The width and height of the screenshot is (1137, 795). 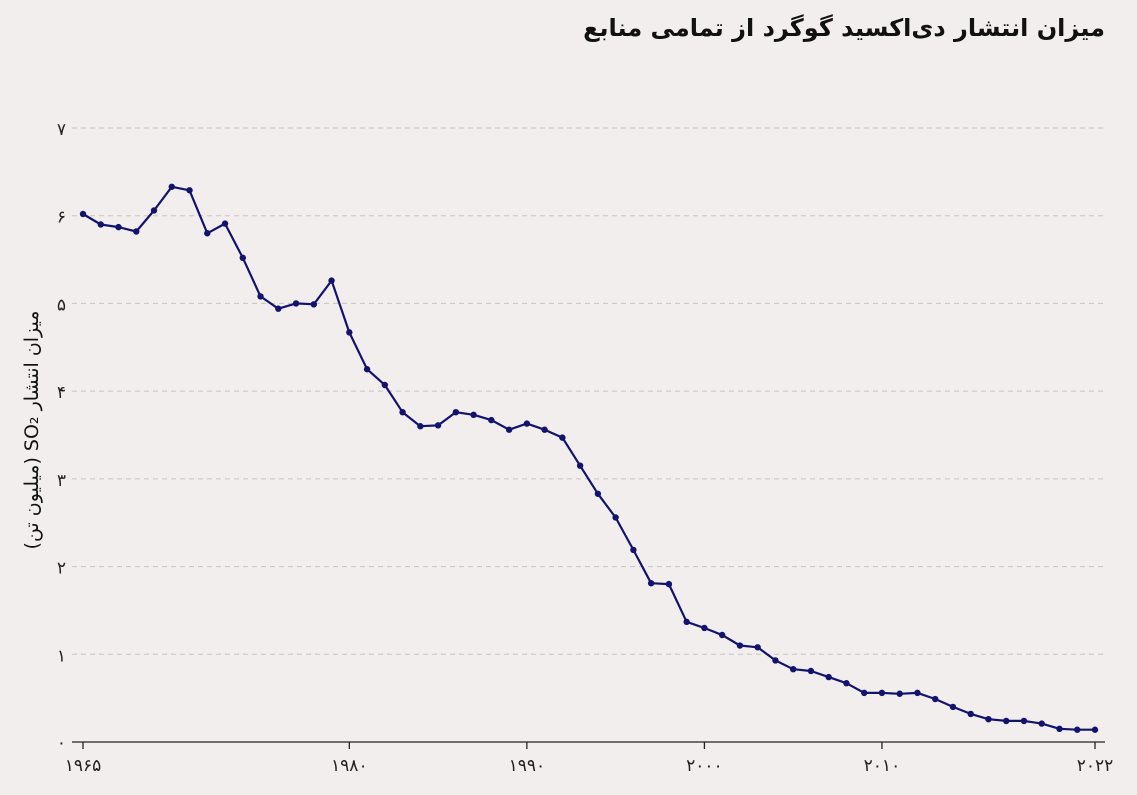 I want to click on y-tick-label: ۴, so click(x=61, y=393).